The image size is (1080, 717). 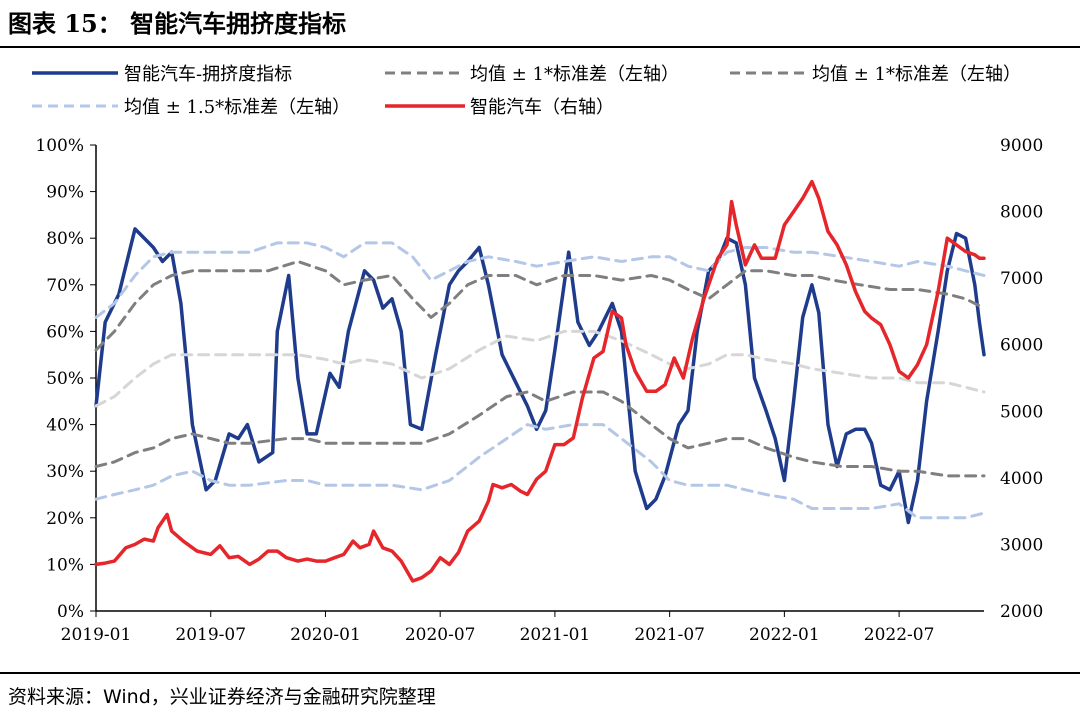 What do you see at coordinates (1021, 279) in the screenshot?
I see `right-tick-label: 7000` at bounding box center [1021, 279].